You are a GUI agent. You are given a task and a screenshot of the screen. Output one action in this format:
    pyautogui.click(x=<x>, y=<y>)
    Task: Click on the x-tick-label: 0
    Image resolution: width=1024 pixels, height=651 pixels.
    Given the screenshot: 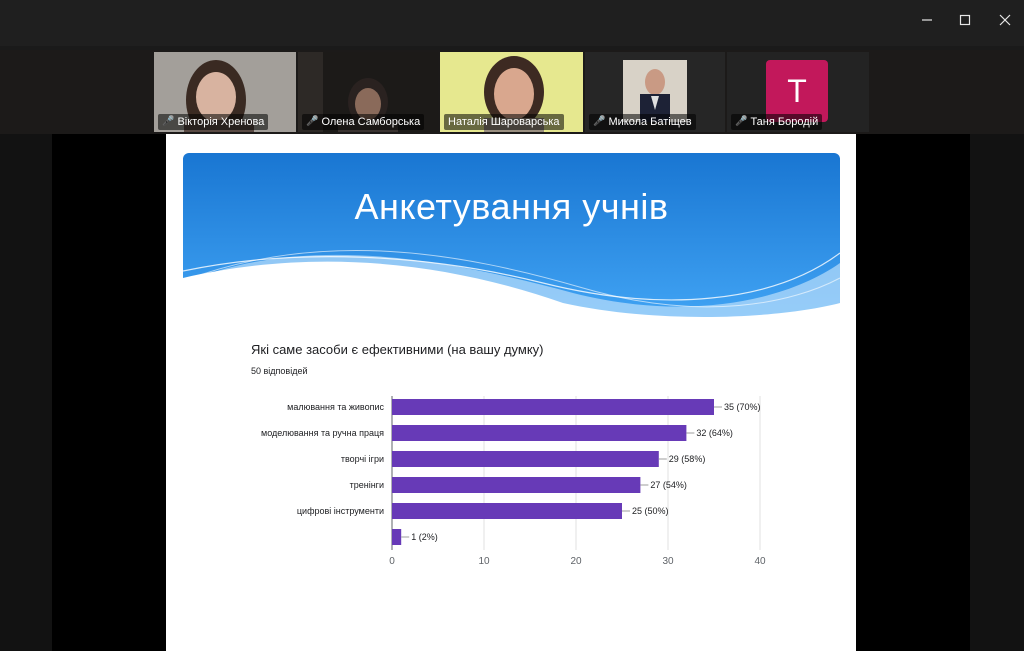 What is the action you would take?
    pyautogui.click(x=392, y=561)
    